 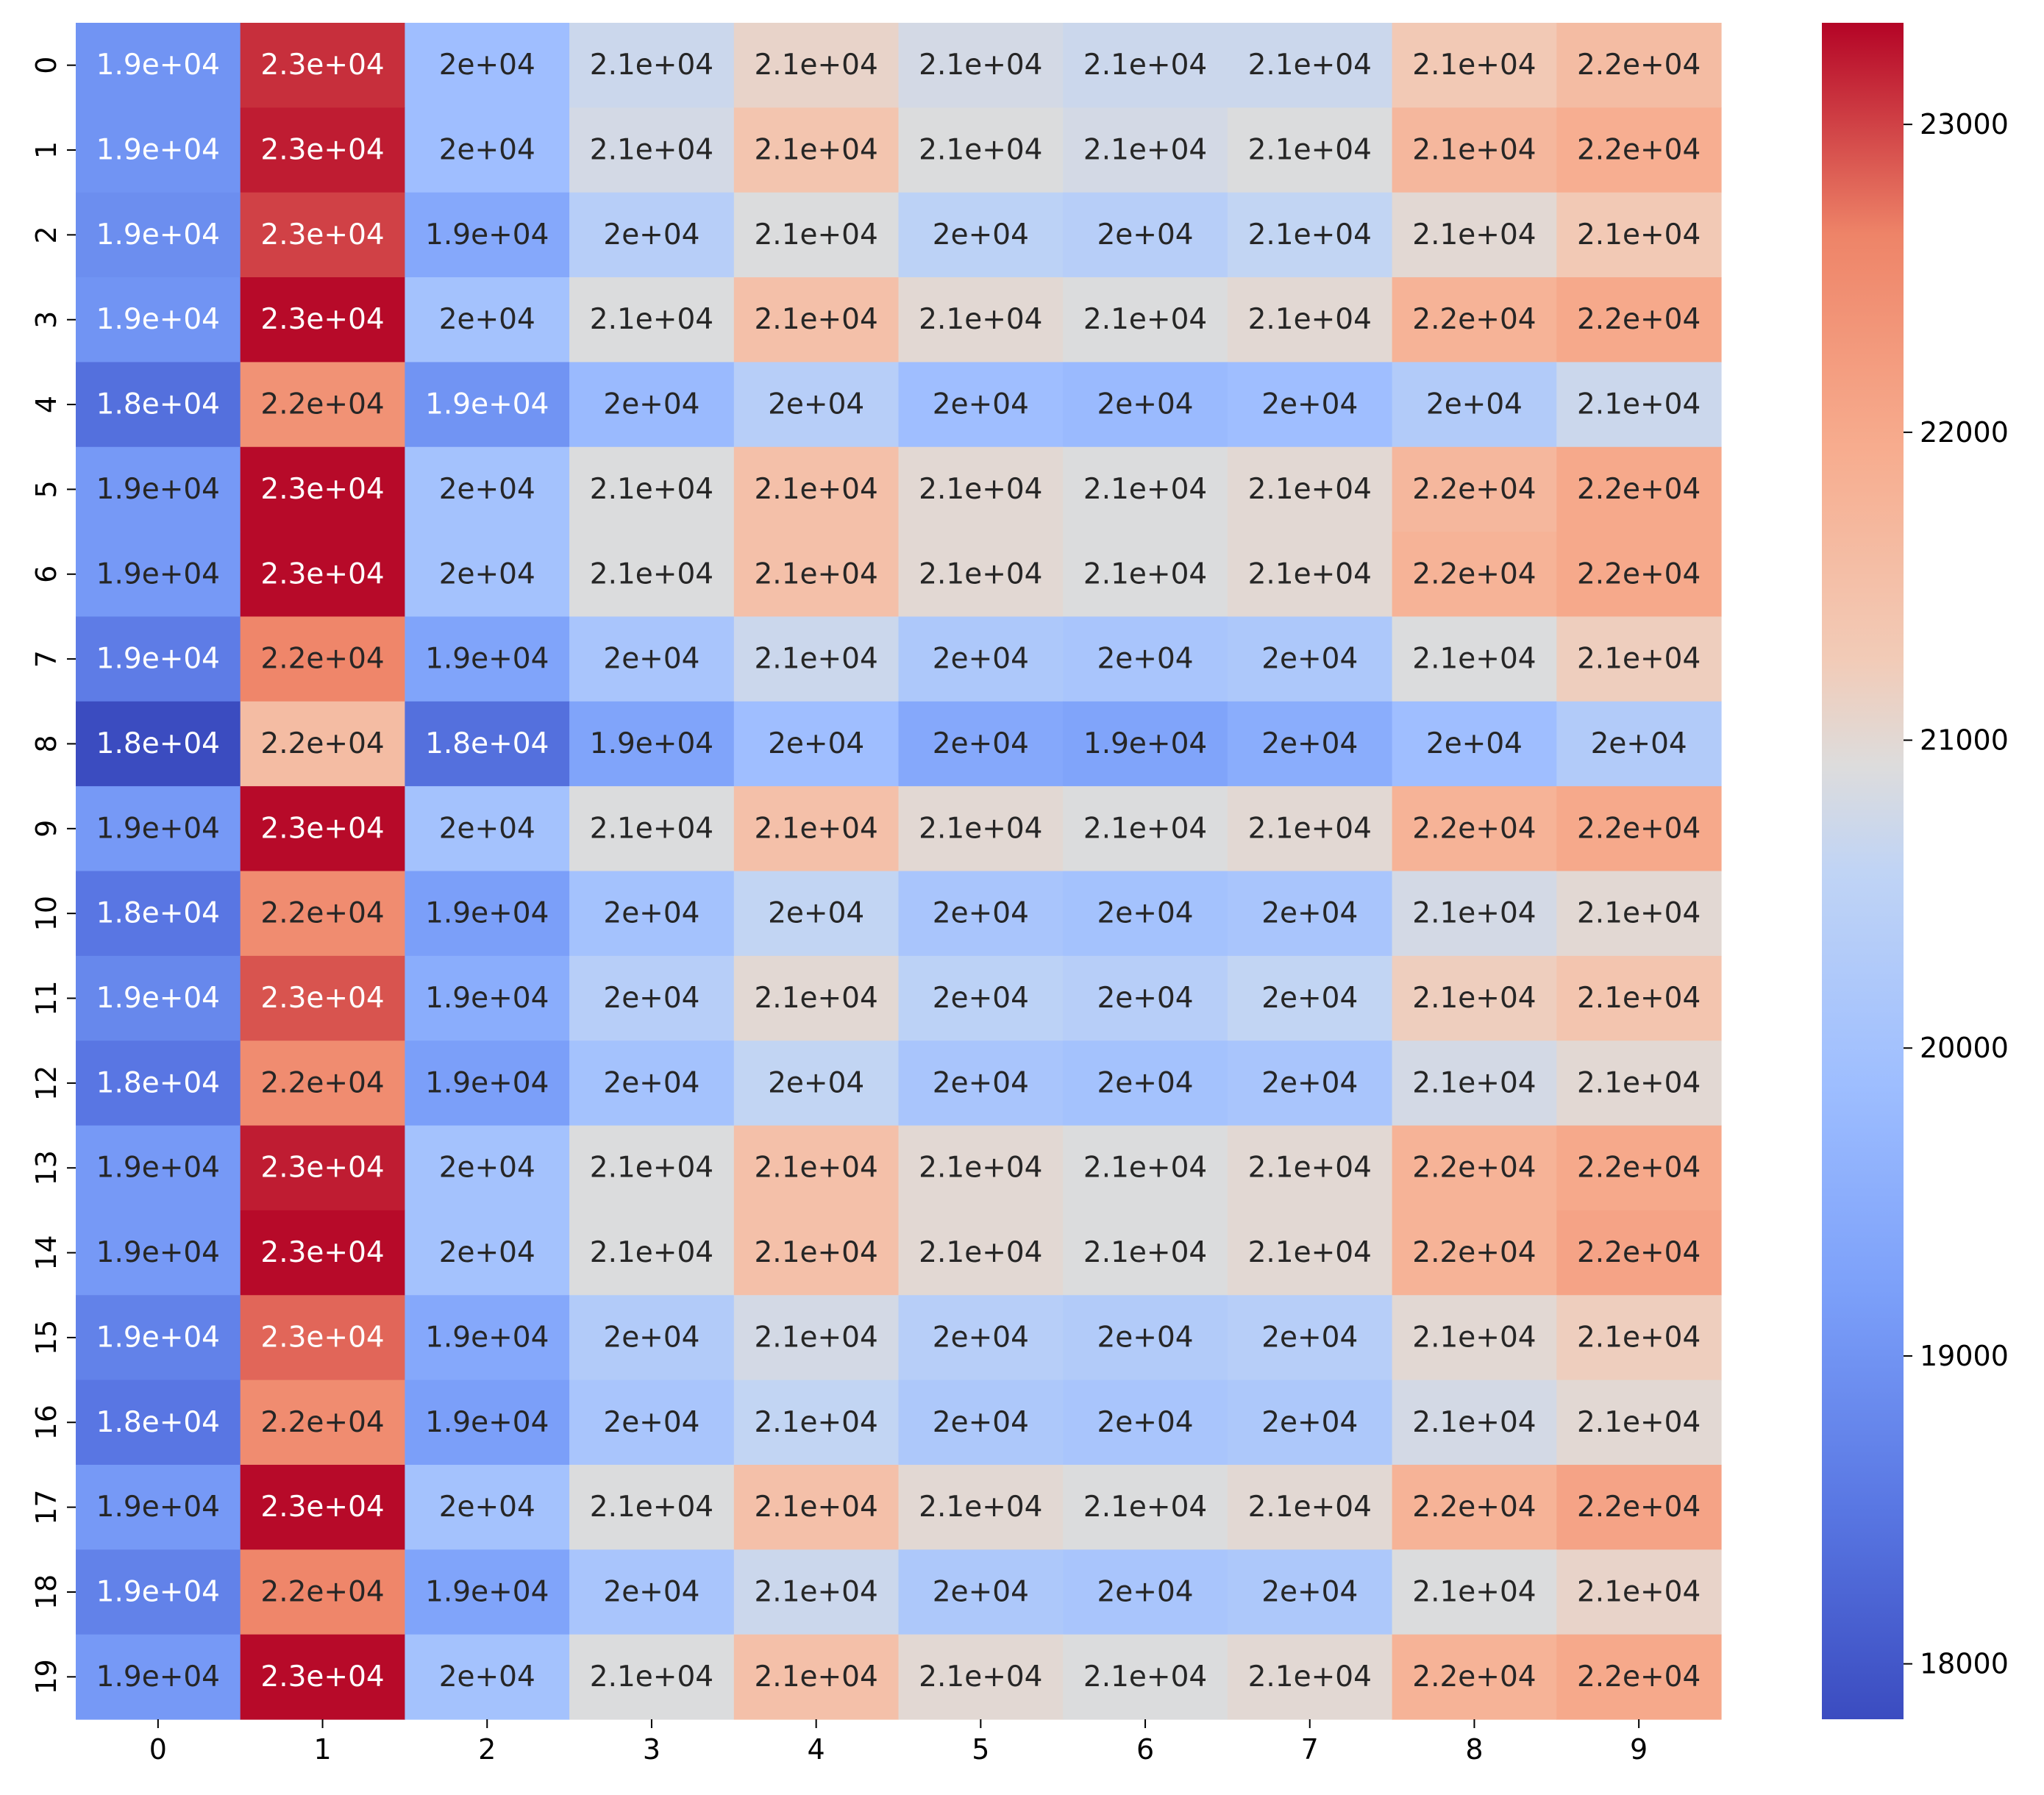 What do you see at coordinates (46, 65) in the screenshot?
I see `y-tick-label: 0` at bounding box center [46, 65].